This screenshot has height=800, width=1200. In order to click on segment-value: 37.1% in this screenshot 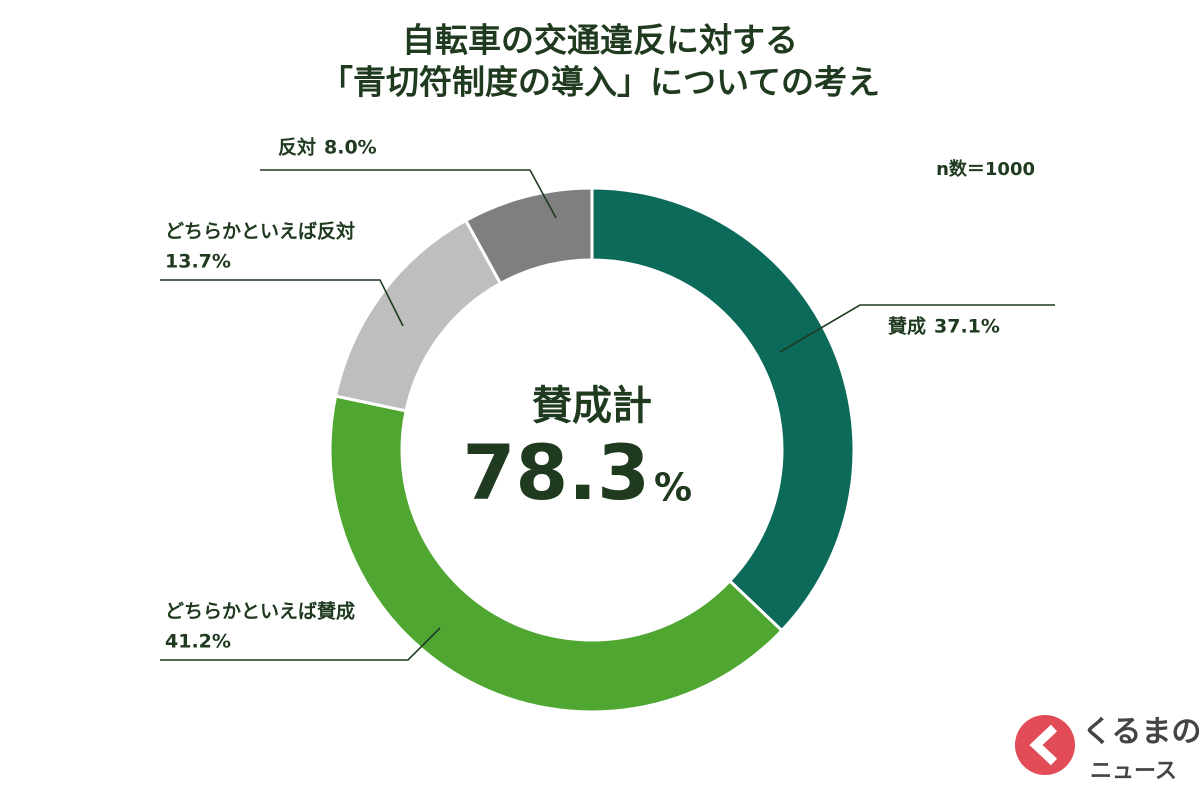, I will do `click(967, 327)`.